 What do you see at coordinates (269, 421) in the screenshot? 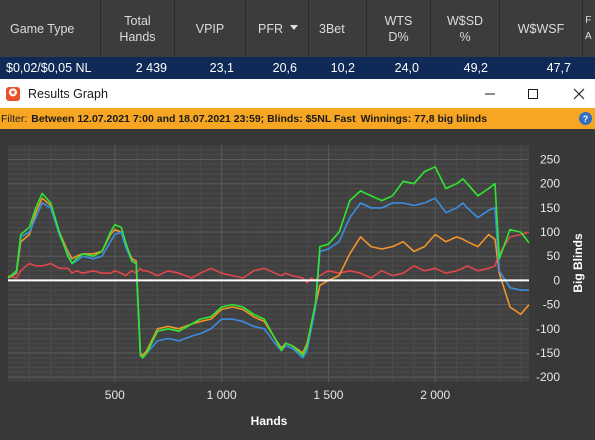
I see `x-axis-label: Hands` at bounding box center [269, 421].